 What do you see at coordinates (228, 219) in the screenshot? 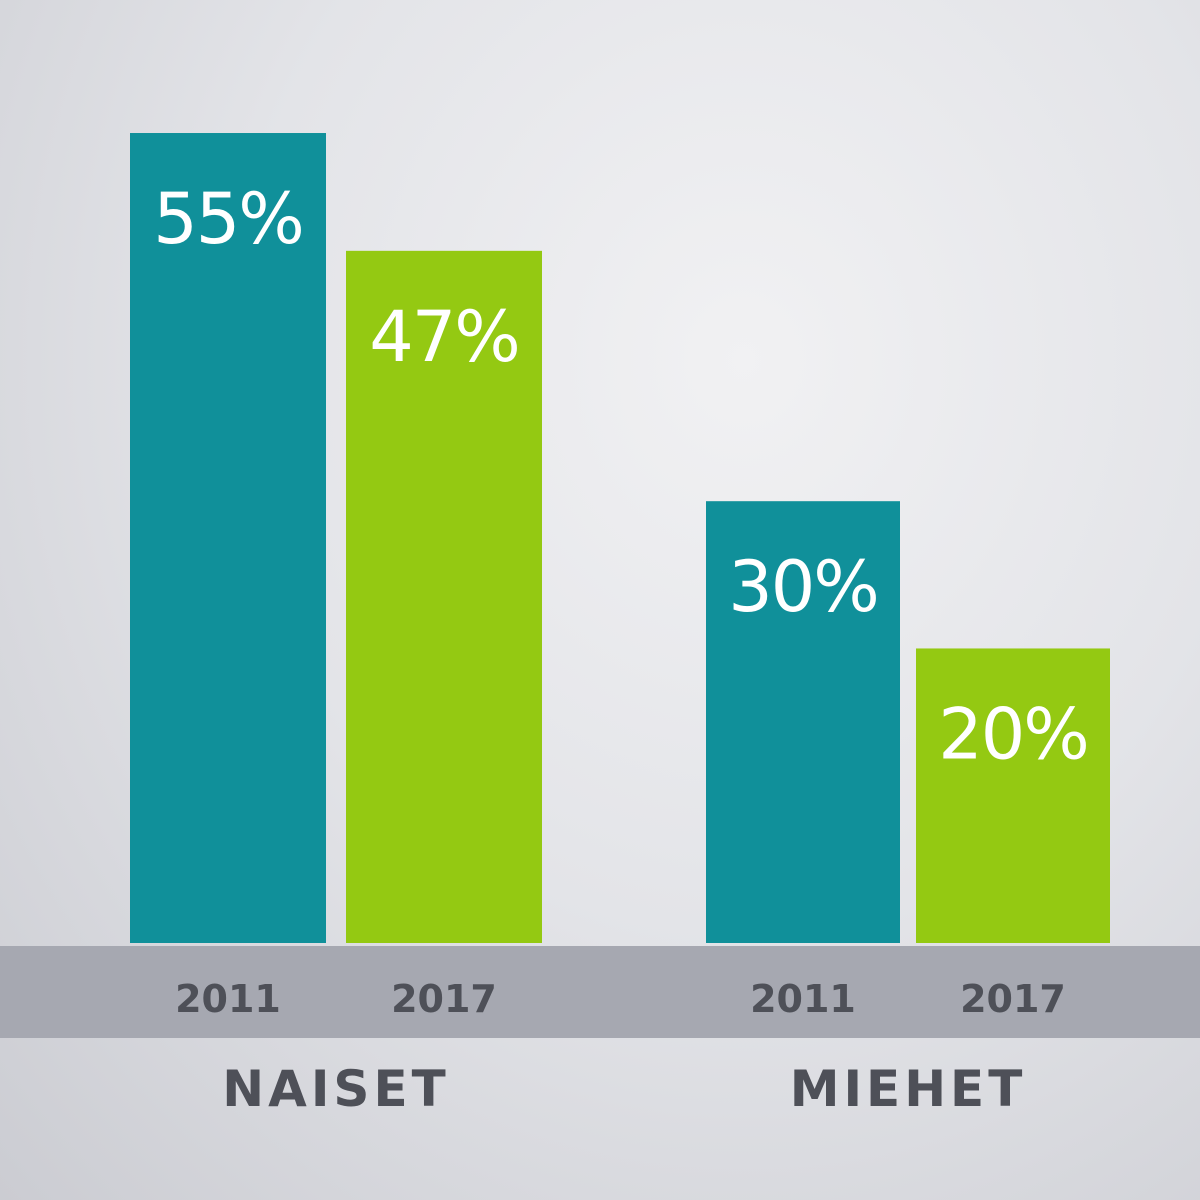
I see `bar-value-label: 55%` at bounding box center [228, 219].